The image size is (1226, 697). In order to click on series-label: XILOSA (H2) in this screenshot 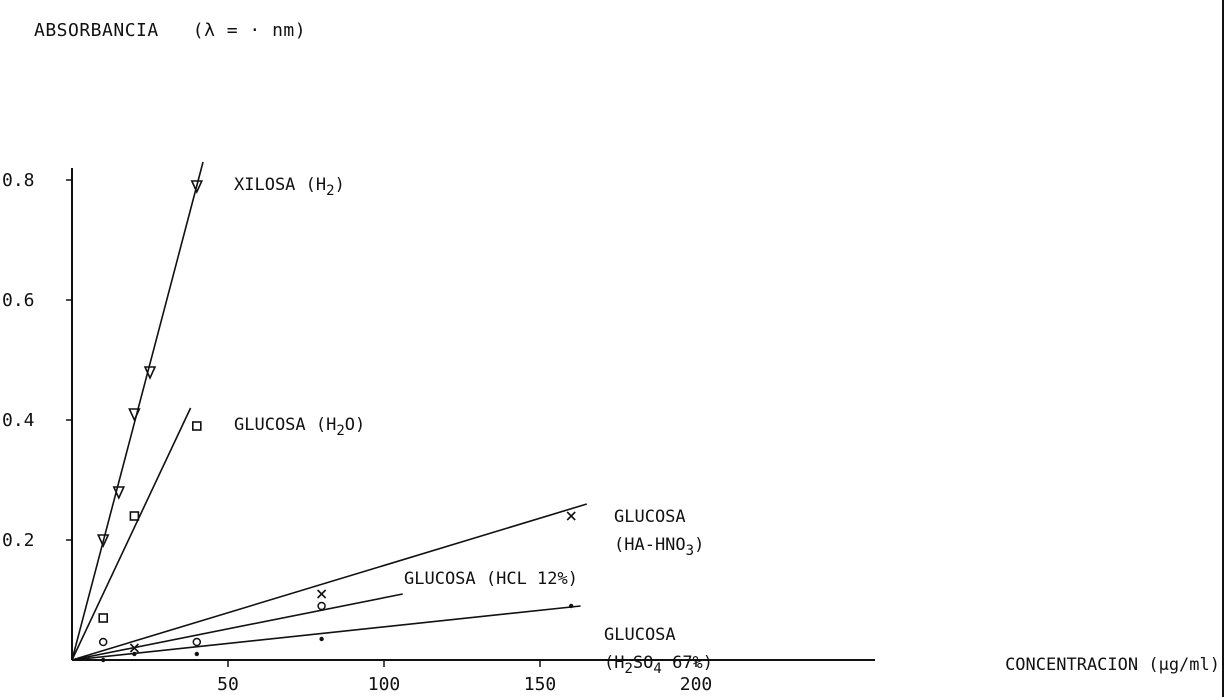, I will do `click(289, 187)`.